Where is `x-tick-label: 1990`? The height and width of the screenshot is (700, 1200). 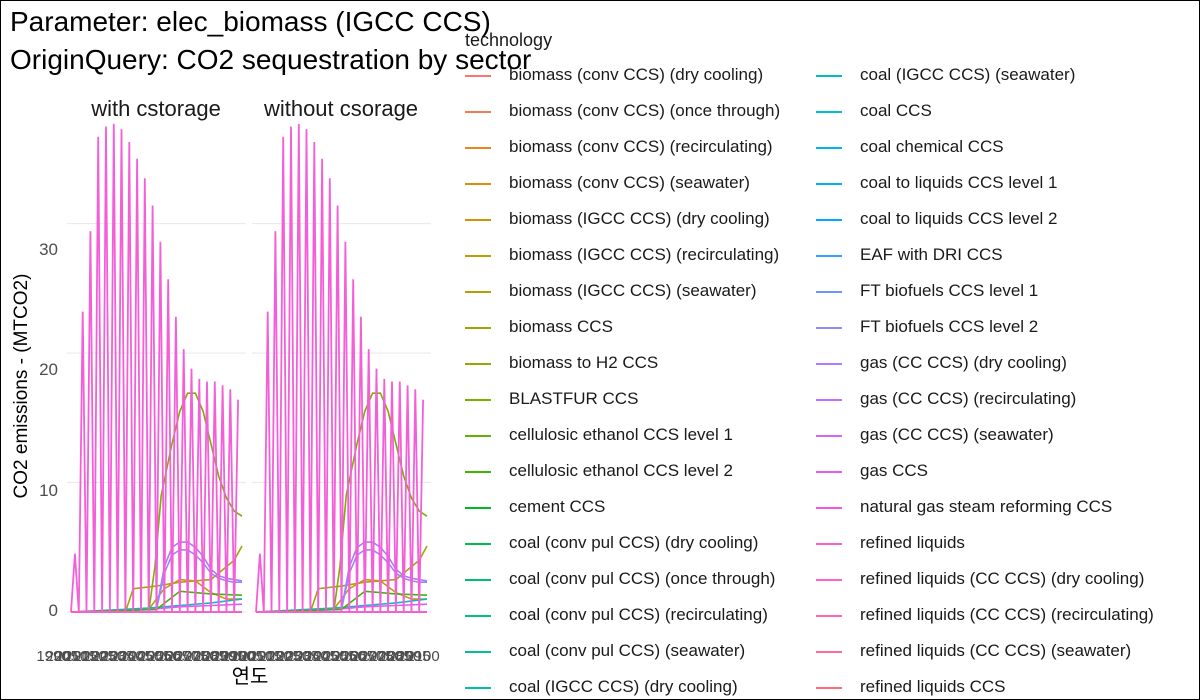 x-tick-label: 1990 is located at coordinates (52, 656).